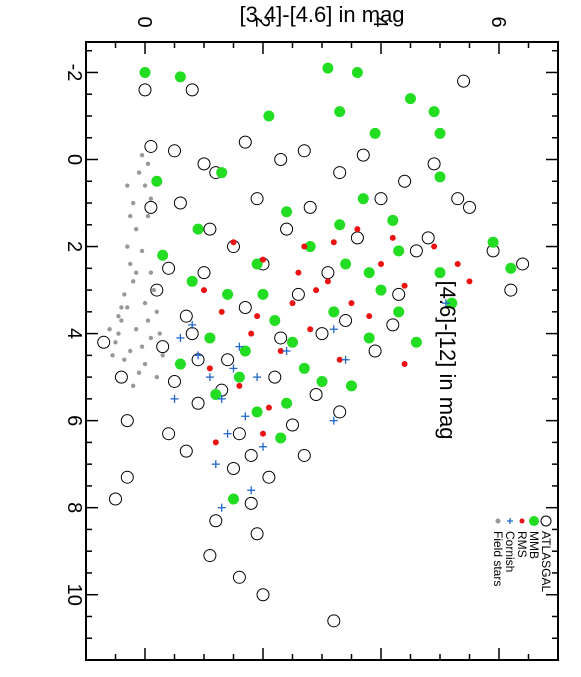 The image size is (581, 677). I want to click on y-tick-label: -2, so click(74, 73).